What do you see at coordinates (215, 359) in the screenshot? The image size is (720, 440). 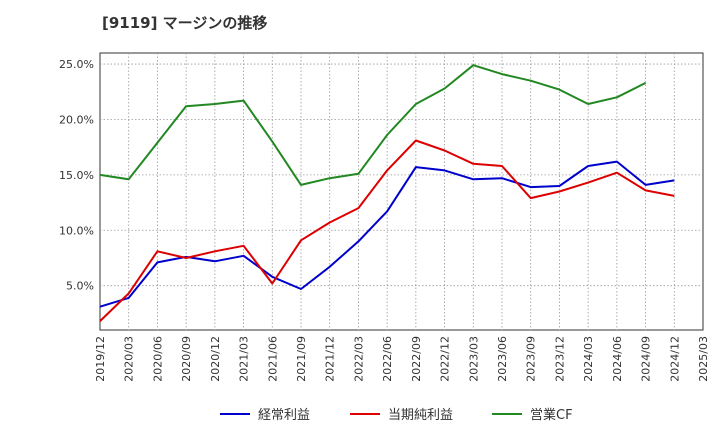 I see `x-tick-label: 2020/12` at bounding box center [215, 359].